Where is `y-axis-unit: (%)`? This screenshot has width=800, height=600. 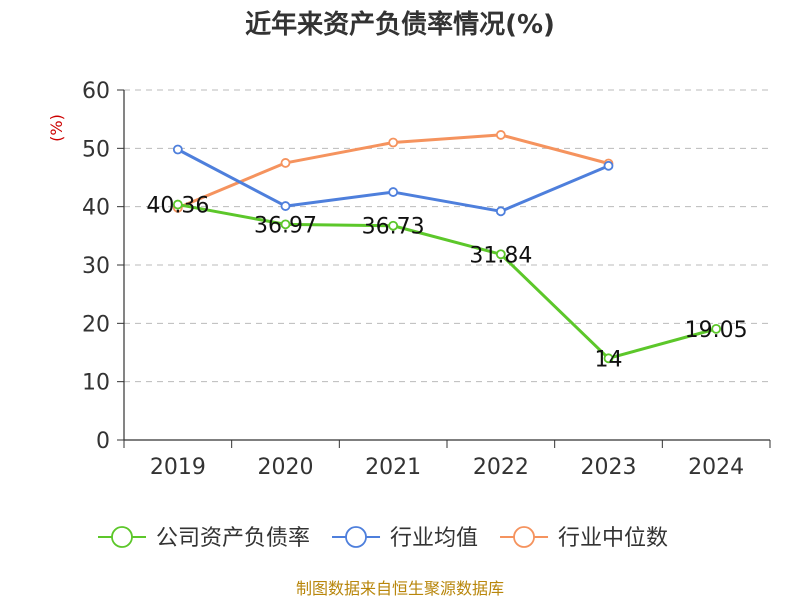
y-axis-unit: (%) is located at coordinates (56, 128).